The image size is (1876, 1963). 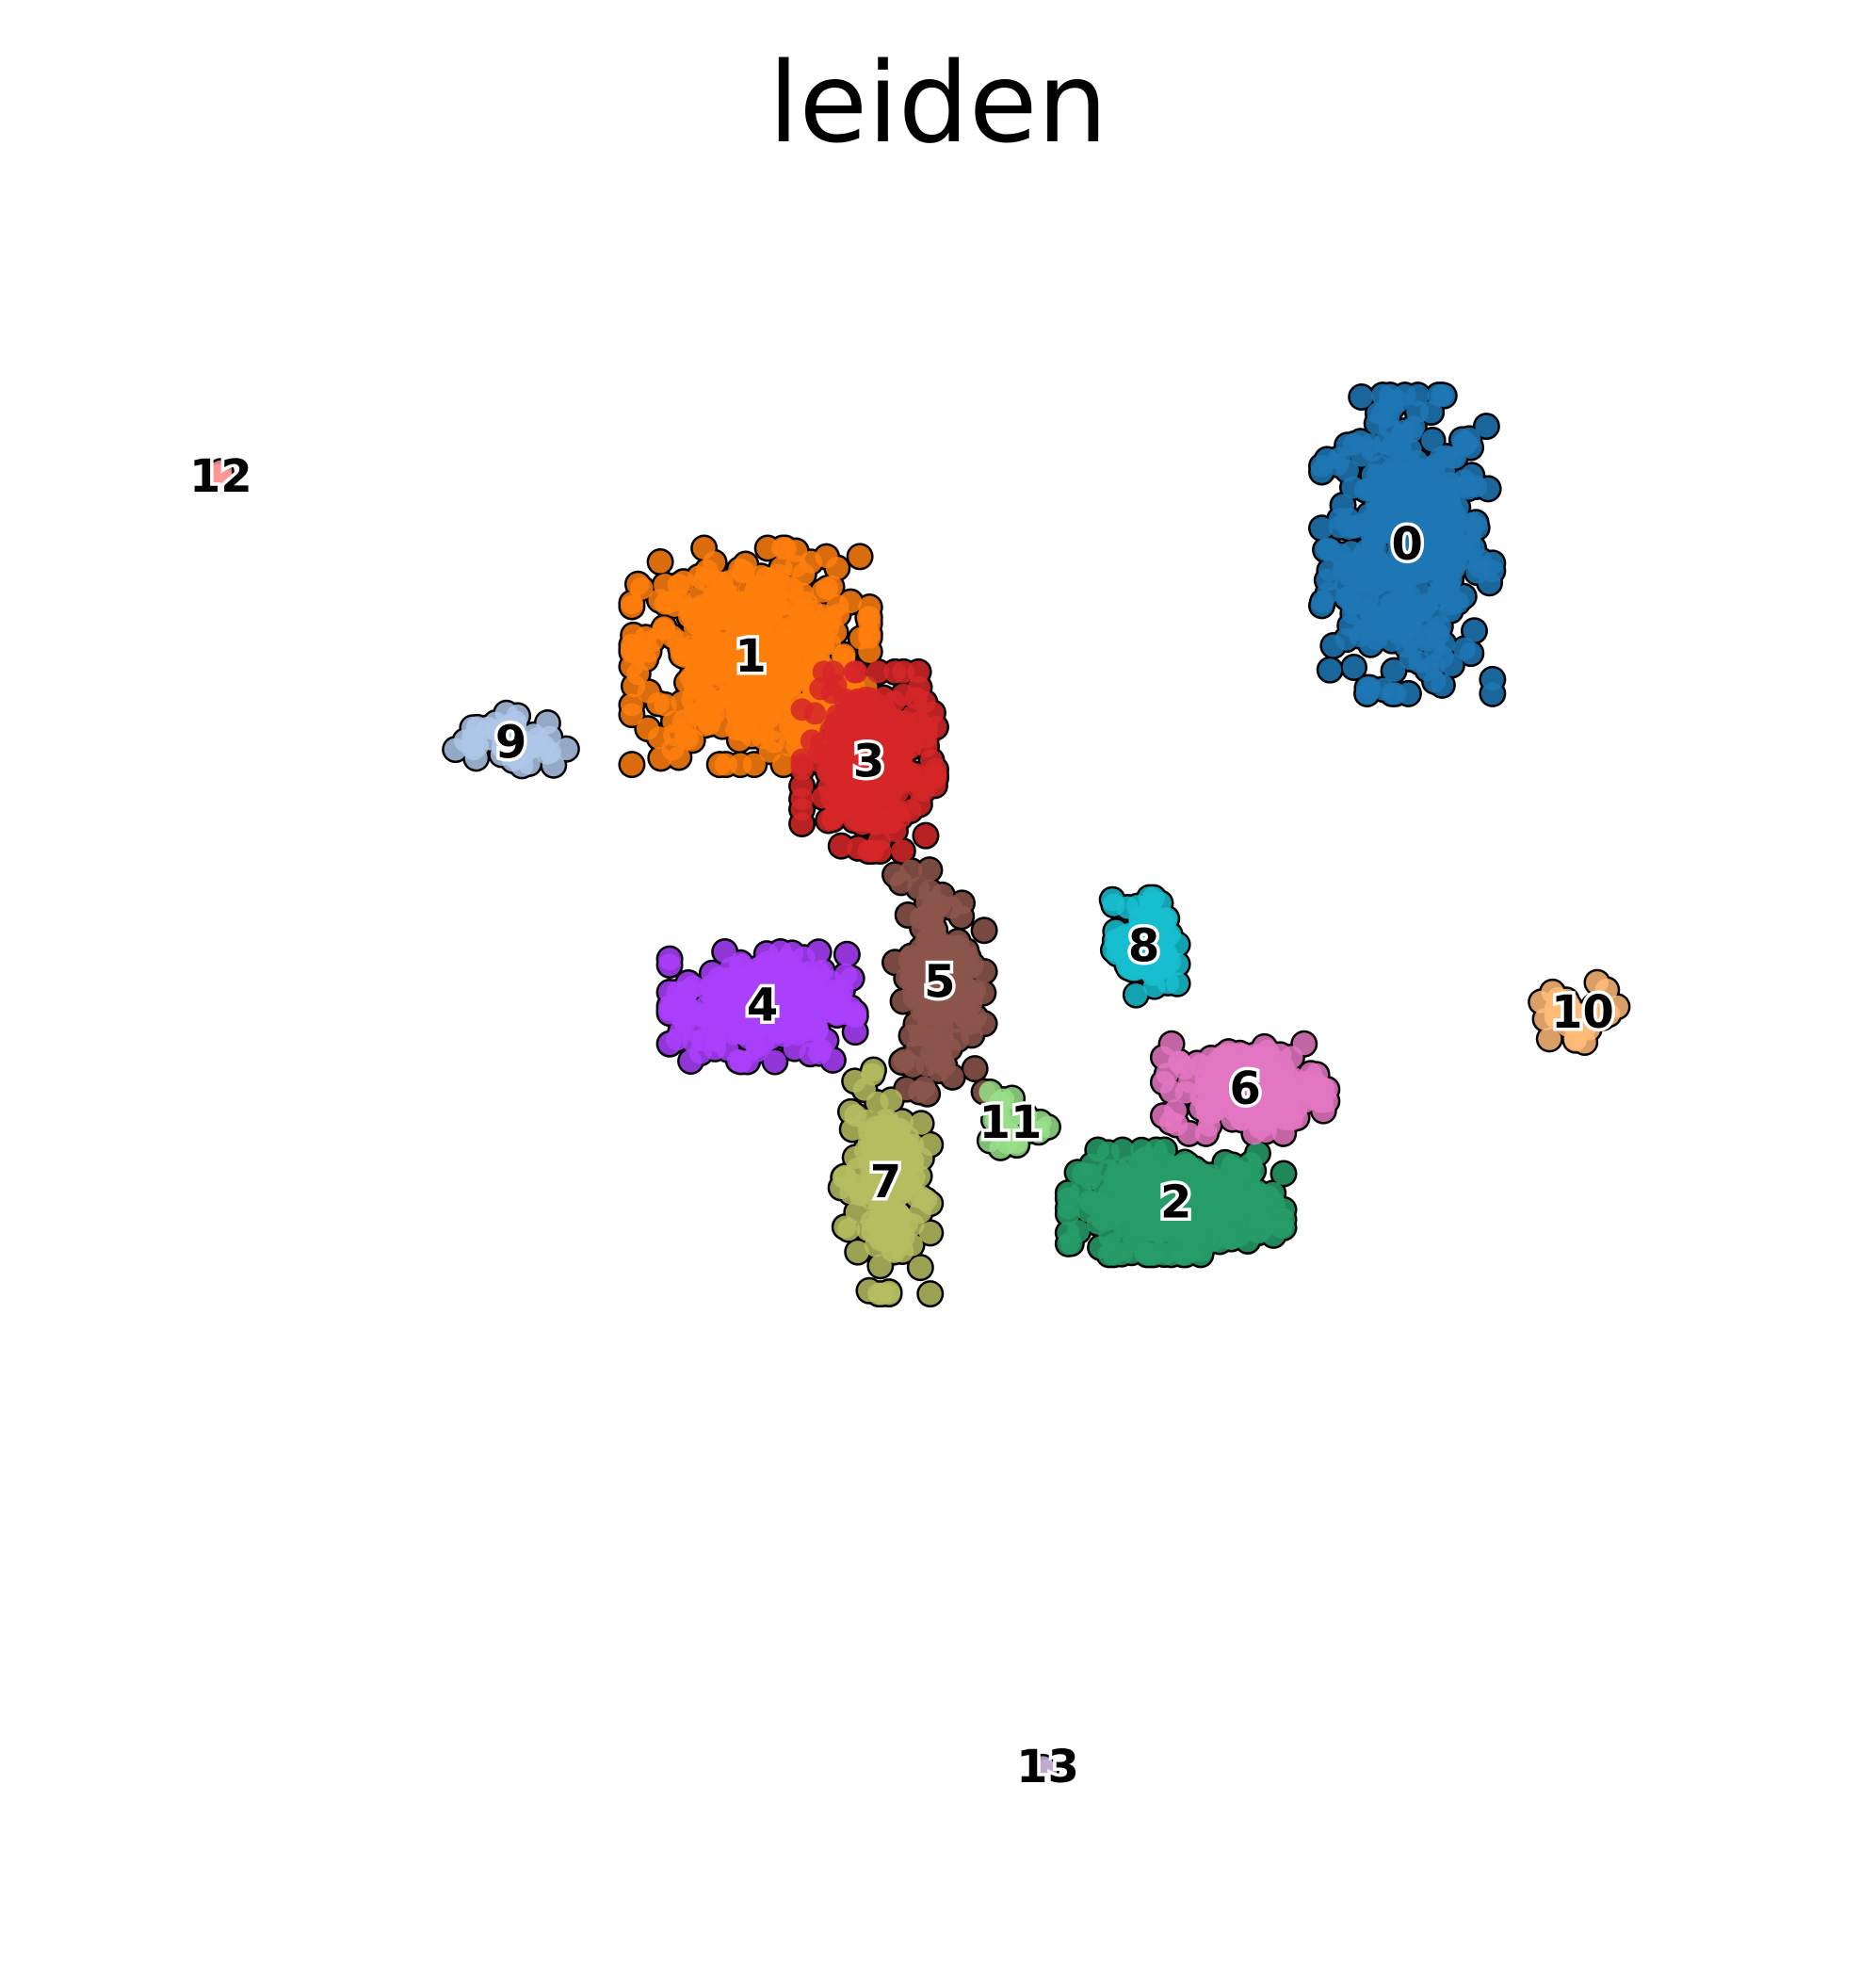 I want to click on cluster-label-12: 12, so click(x=220, y=477).